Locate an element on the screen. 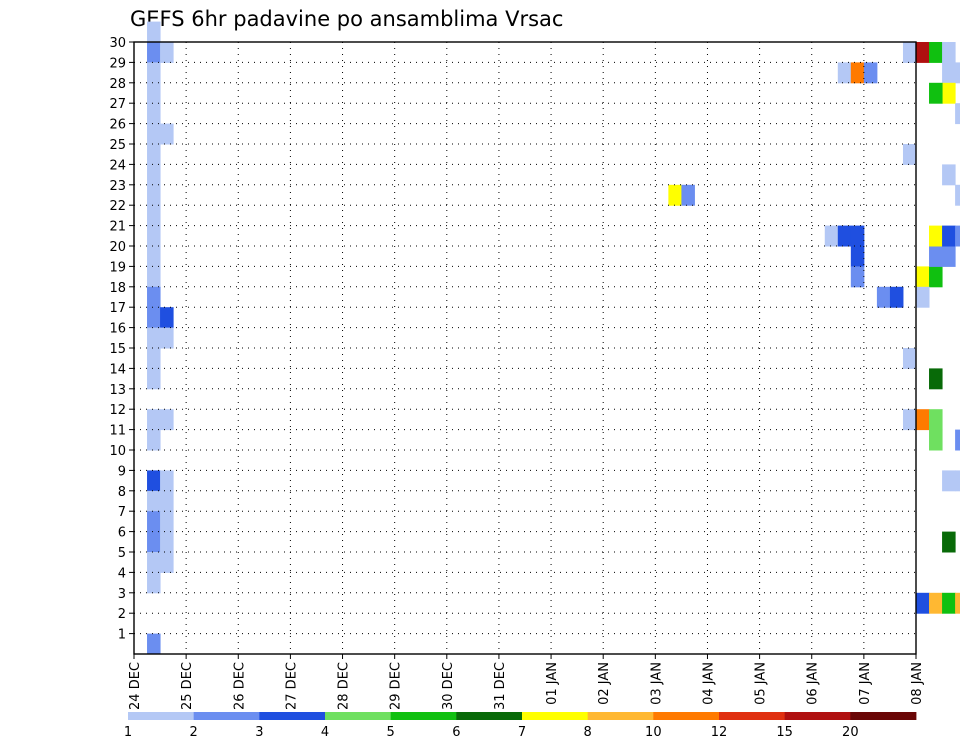 This screenshot has height=742, width=960. colorbar-label: 20 is located at coordinates (850, 732).